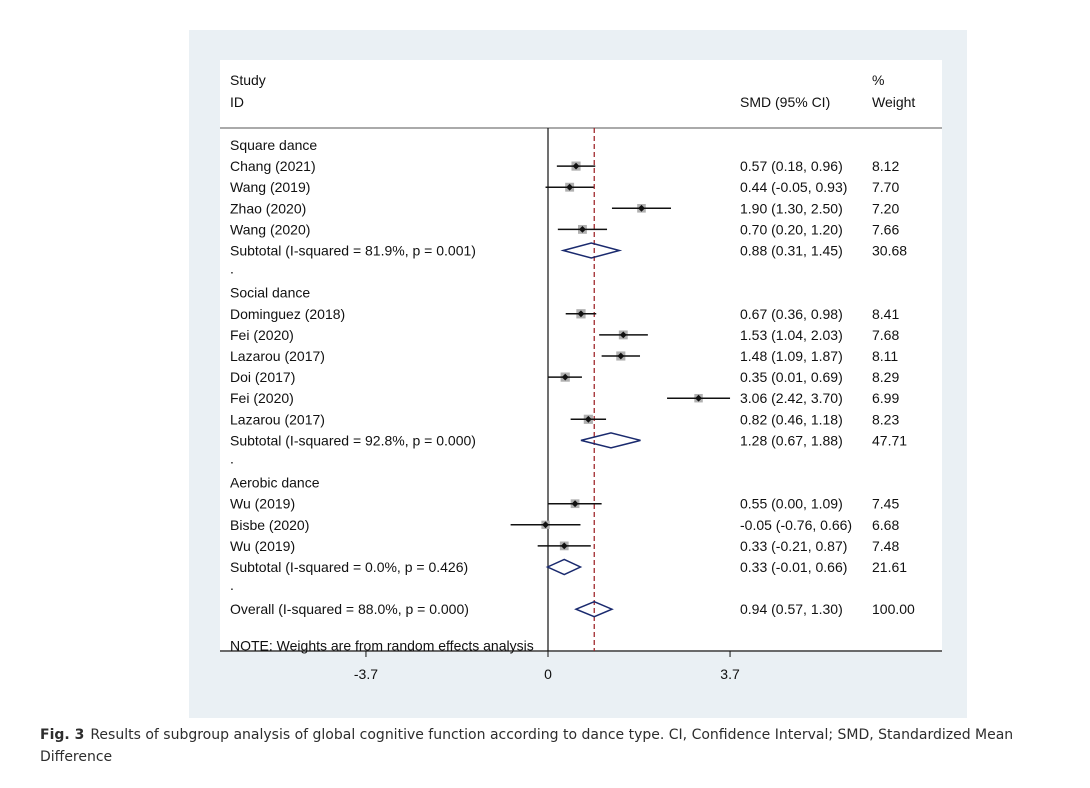 This screenshot has width=1090, height=788. I want to click on study-label: Wang (2019), so click(270, 187).